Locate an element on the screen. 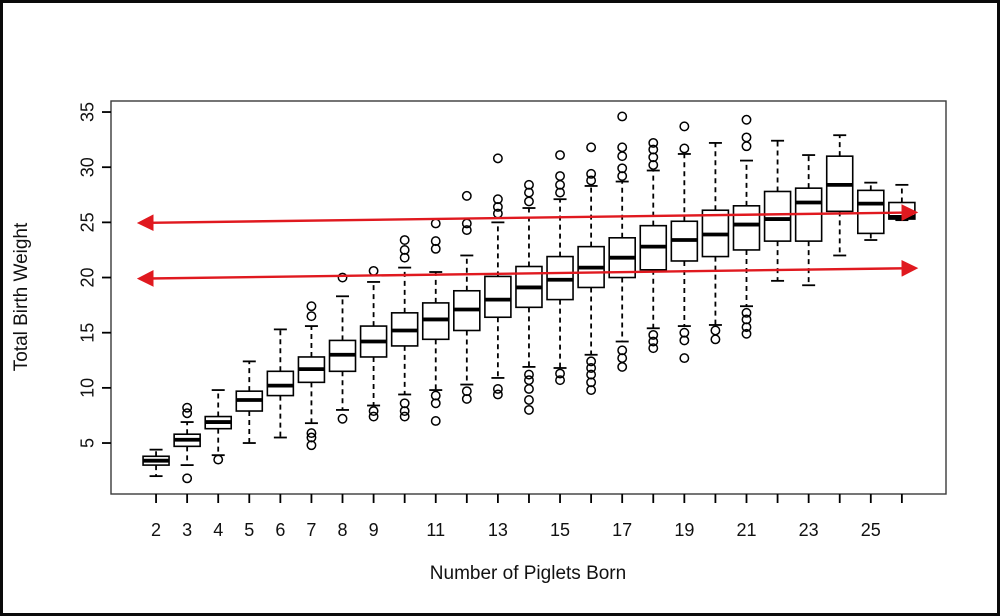 This screenshot has height=616, width=1000. lower-reference-arrow is located at coordinates (527, 273).